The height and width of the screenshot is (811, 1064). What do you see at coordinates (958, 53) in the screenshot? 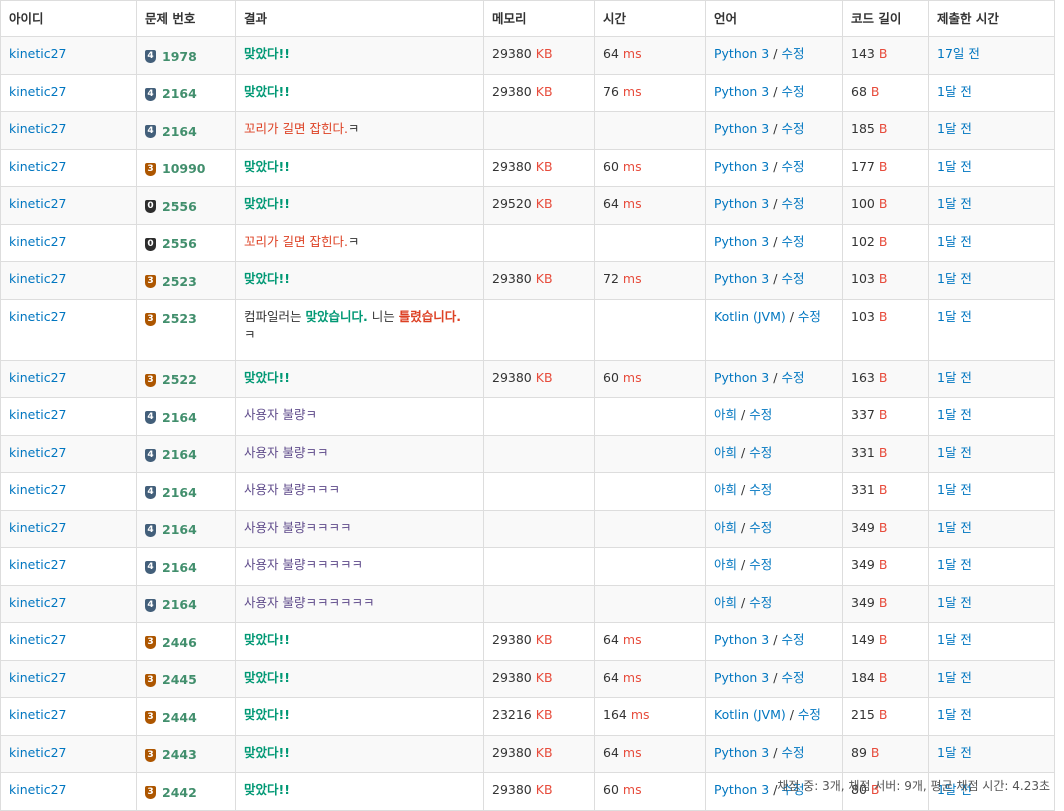
I see `submitted-time-link: 17일 전` at bounding box center [958, 53].